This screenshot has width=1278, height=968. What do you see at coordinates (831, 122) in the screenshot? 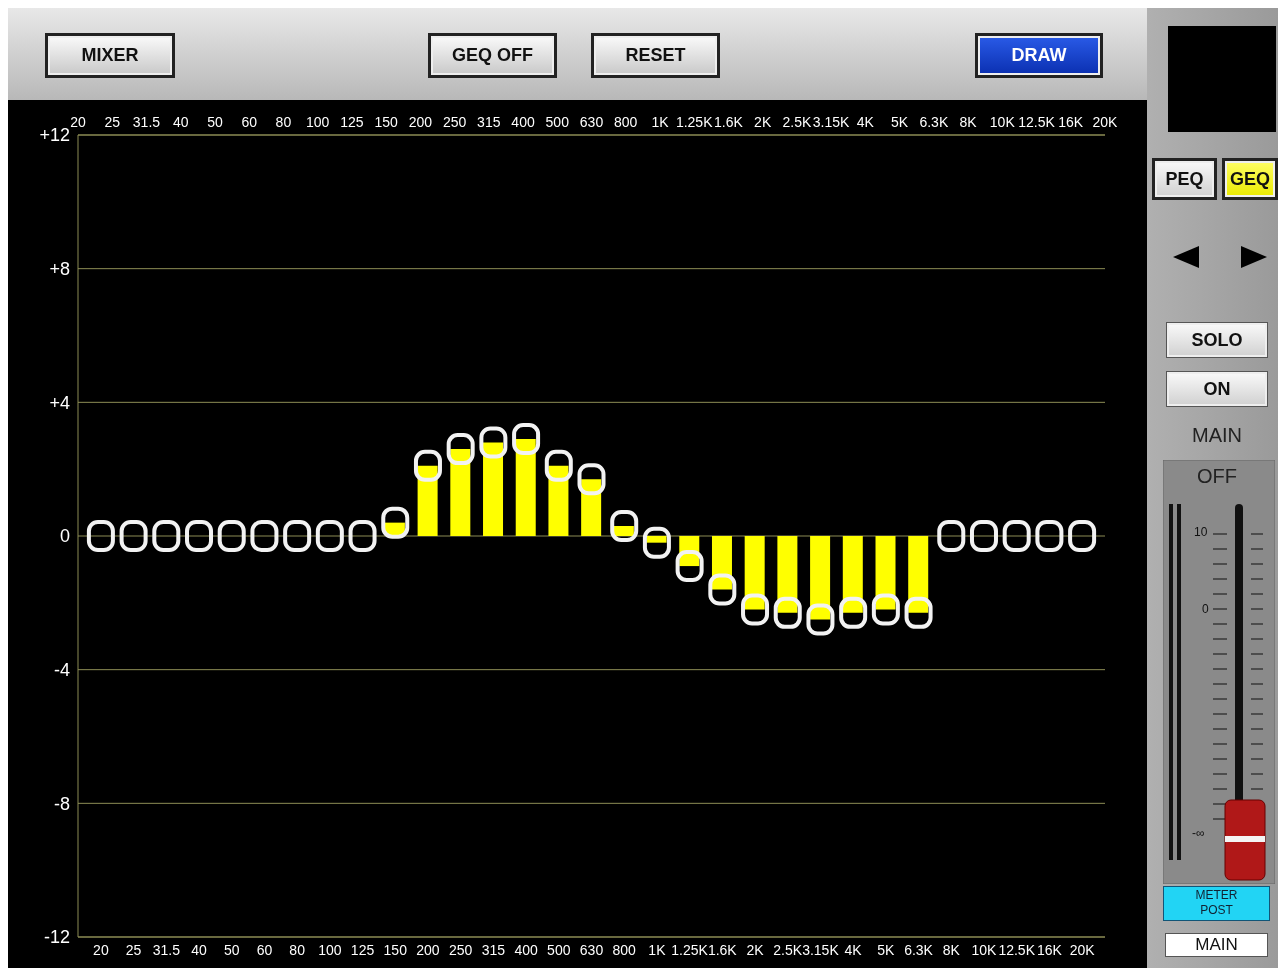
I see `category-label: 3.15K` at bounding box center [831, 122].